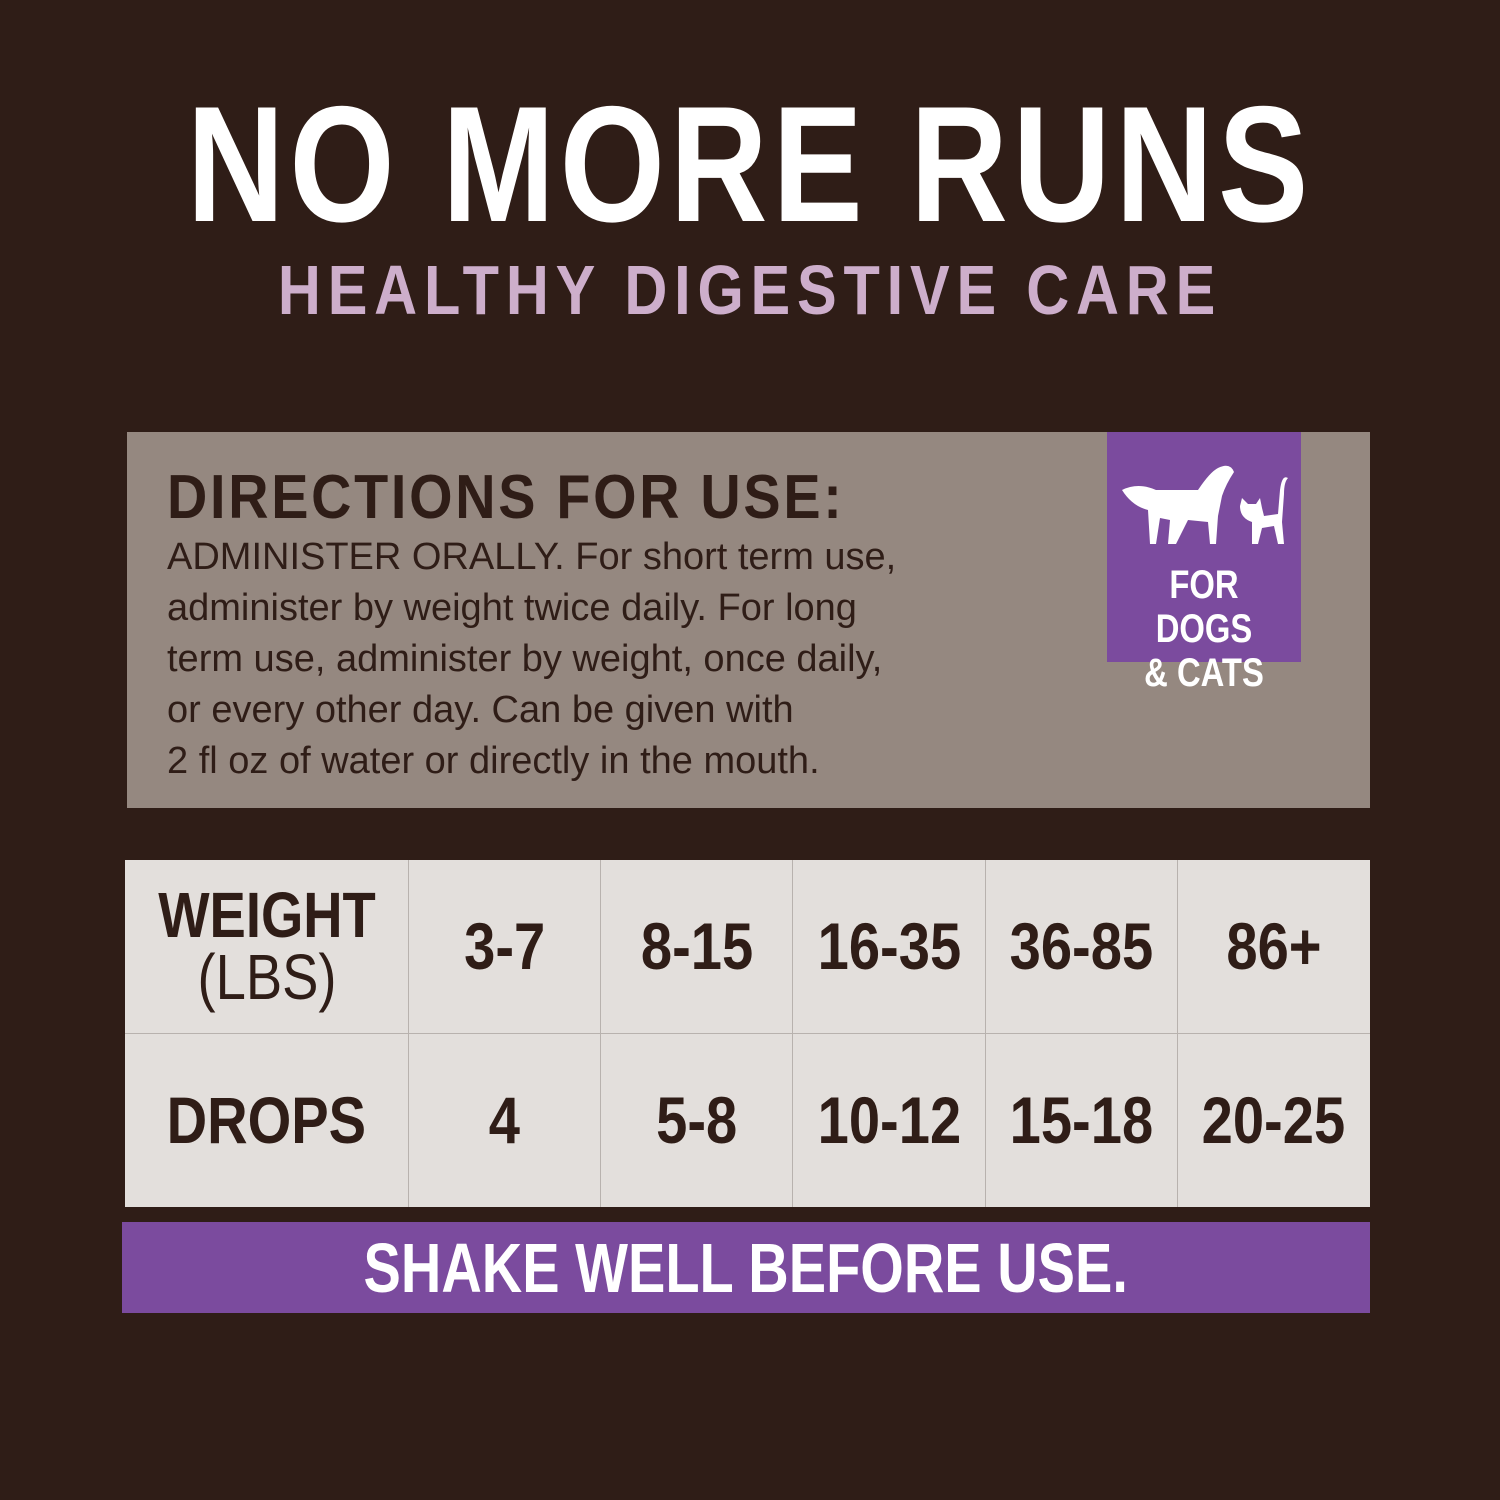 Image resolution: width=1500 pixels, height=1500 pixels. I want to click on shake-banner: SHAKE WELL BEFORE USE., so click(746, 1267).